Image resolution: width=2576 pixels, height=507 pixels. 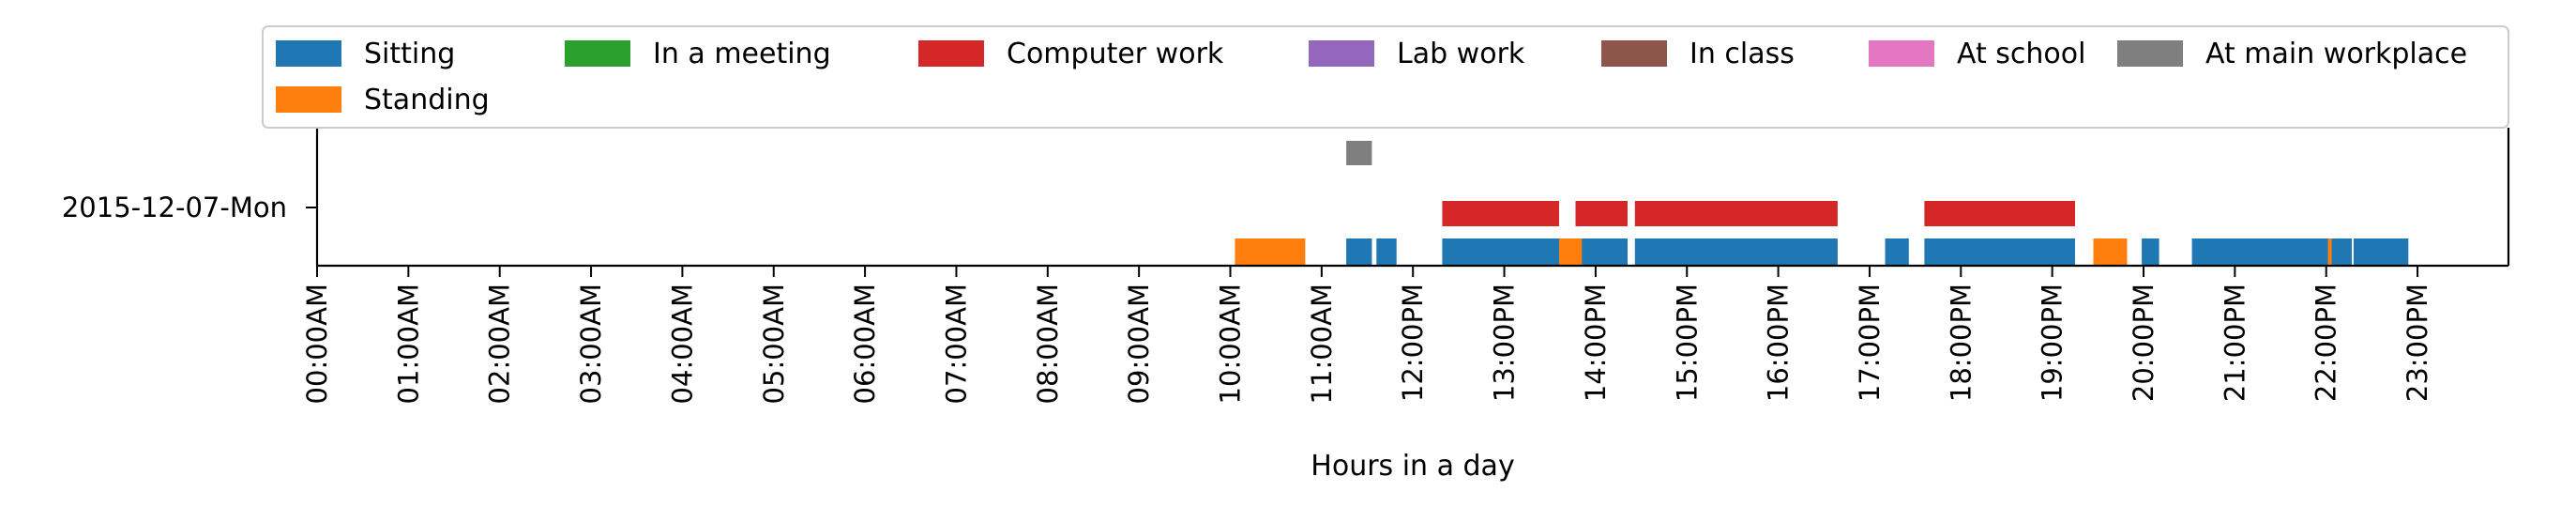 I want to click on x-tick-label: 16:00PM, so click(x=1779, y=343).